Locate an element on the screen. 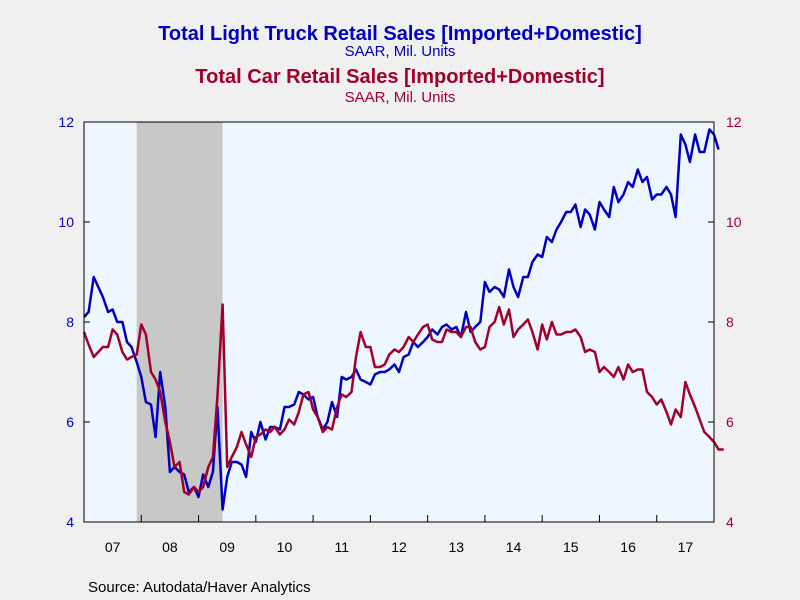  x-tick-label: 10 is located at coordinates (285, 547).